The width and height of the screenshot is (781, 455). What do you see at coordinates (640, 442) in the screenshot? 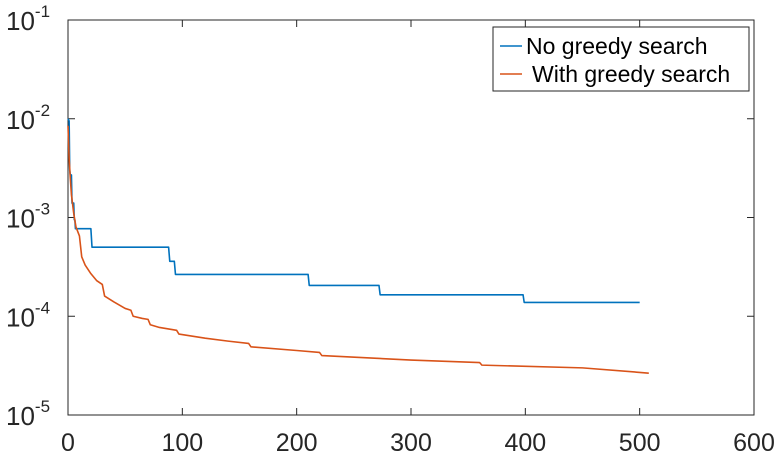
I see `x-tick-label: 500` at bounding box center [640, 442].